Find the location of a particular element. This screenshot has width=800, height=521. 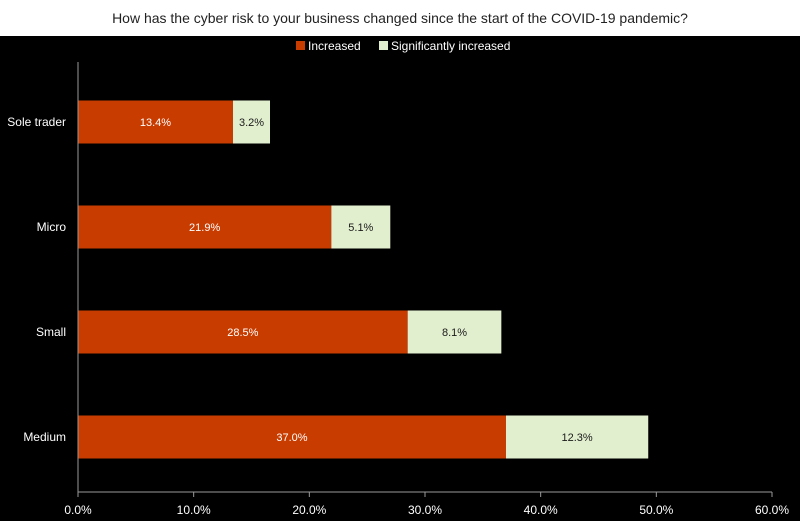

bar-increased-sole-trader is located at coordinates (155, 122).